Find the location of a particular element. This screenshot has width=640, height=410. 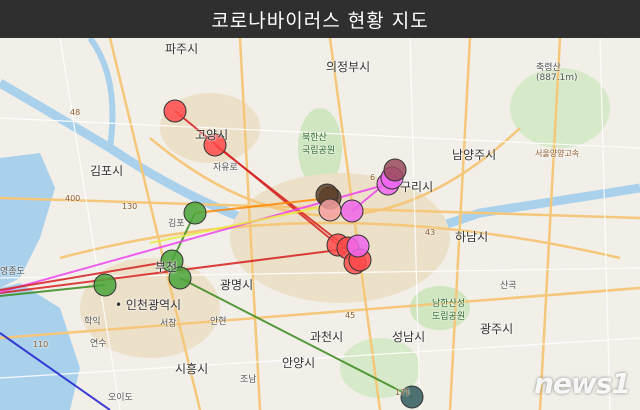

case-marker-m5 is located at coordinates (180, 278).